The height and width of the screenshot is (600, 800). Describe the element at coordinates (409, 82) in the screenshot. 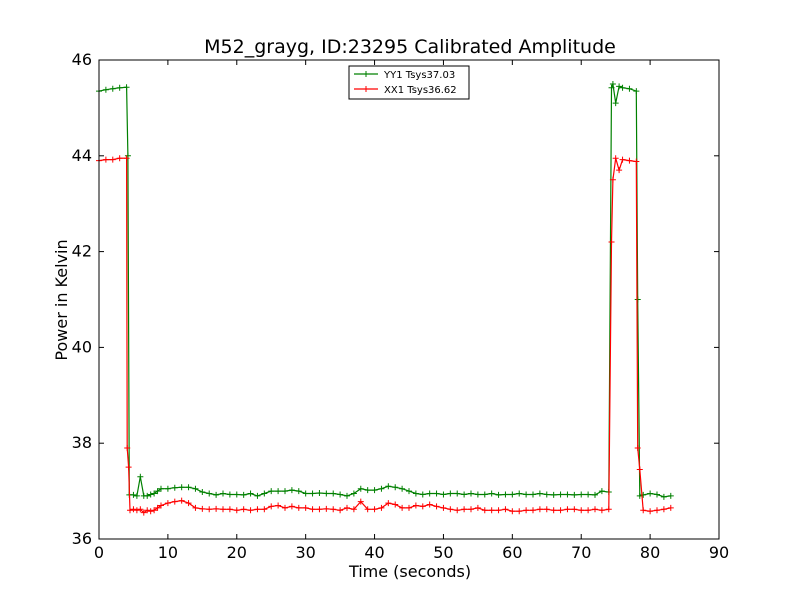

I see `legend: YY1 Tsys37.03 XX1 Tsys36.62` at that location.